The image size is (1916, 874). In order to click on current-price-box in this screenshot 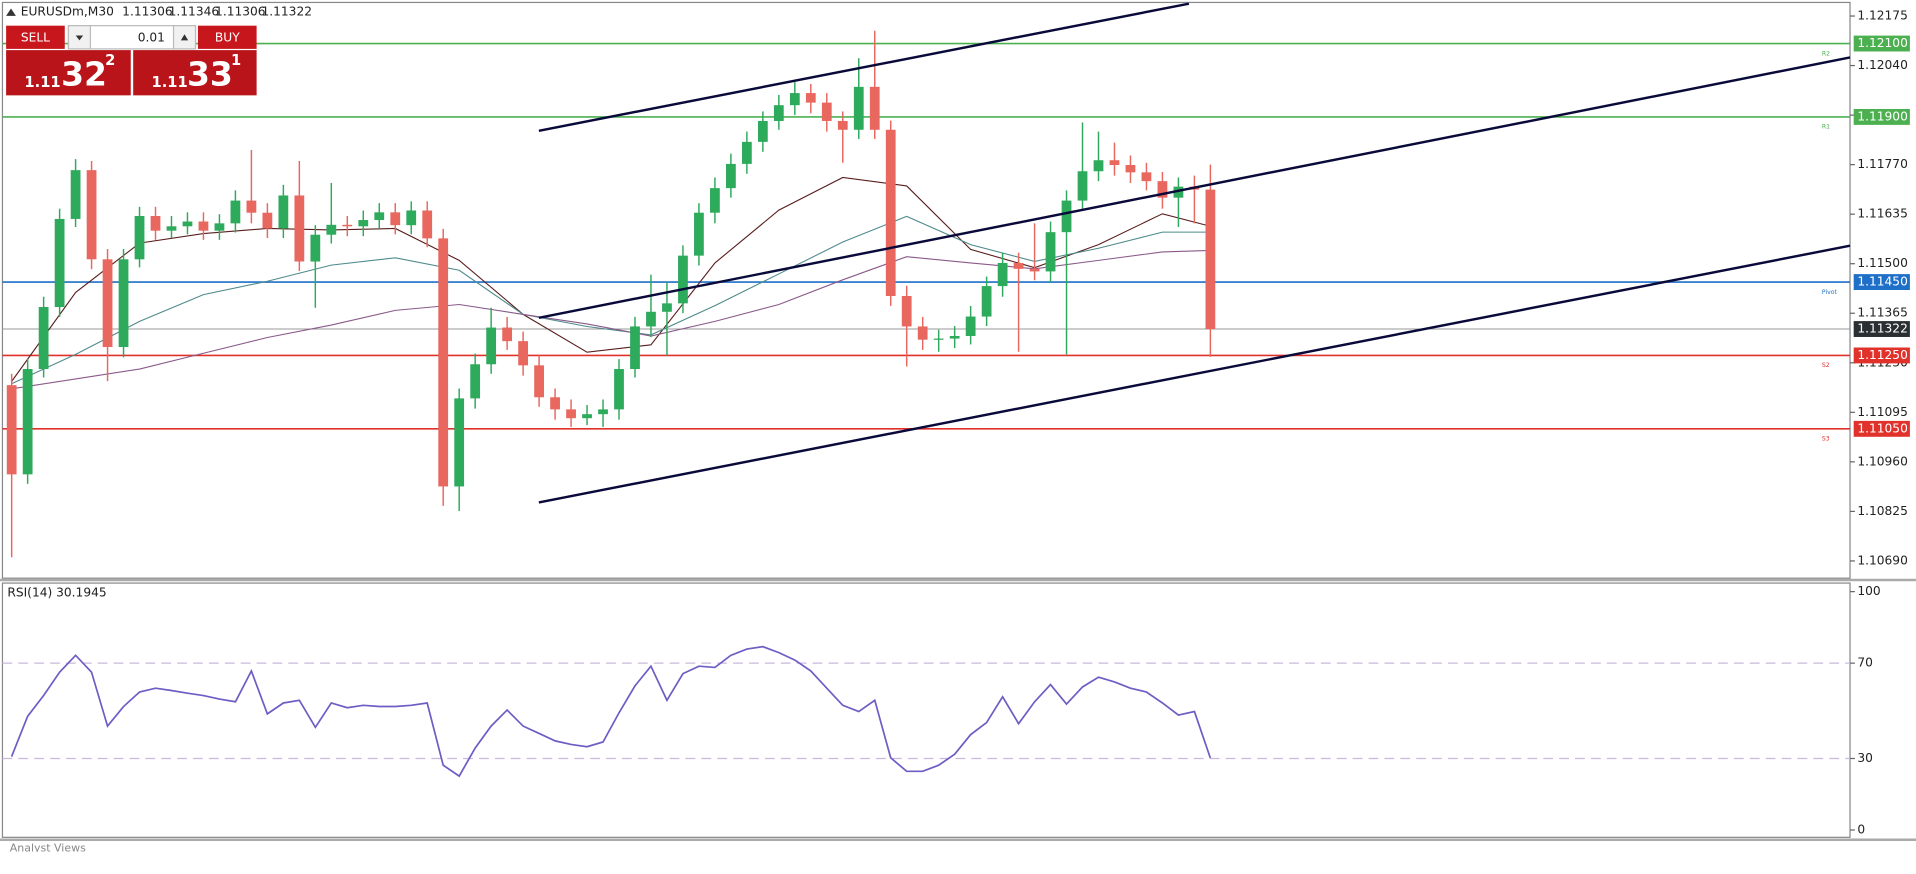, I will do `click(1881, 329)`.